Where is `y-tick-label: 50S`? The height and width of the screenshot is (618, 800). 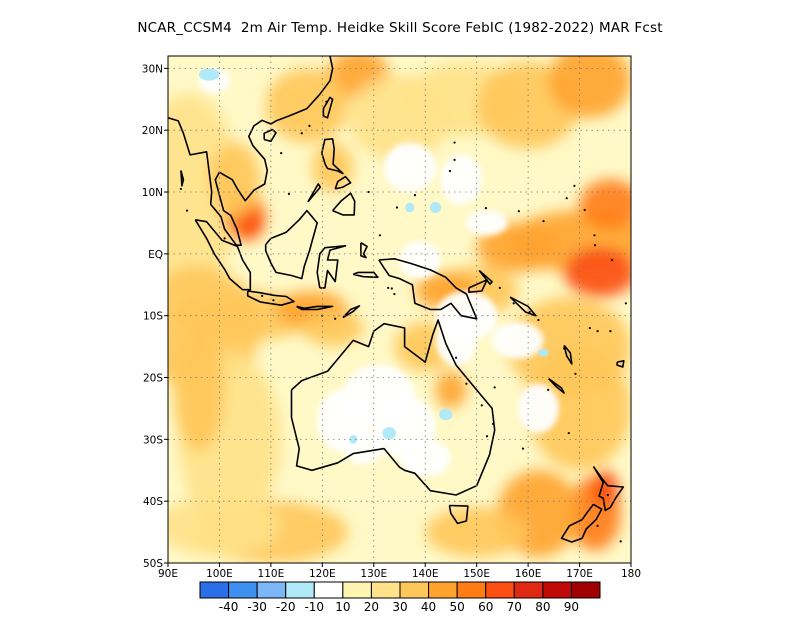
y-tick-label: 50S is located at coordinates (153, 564).